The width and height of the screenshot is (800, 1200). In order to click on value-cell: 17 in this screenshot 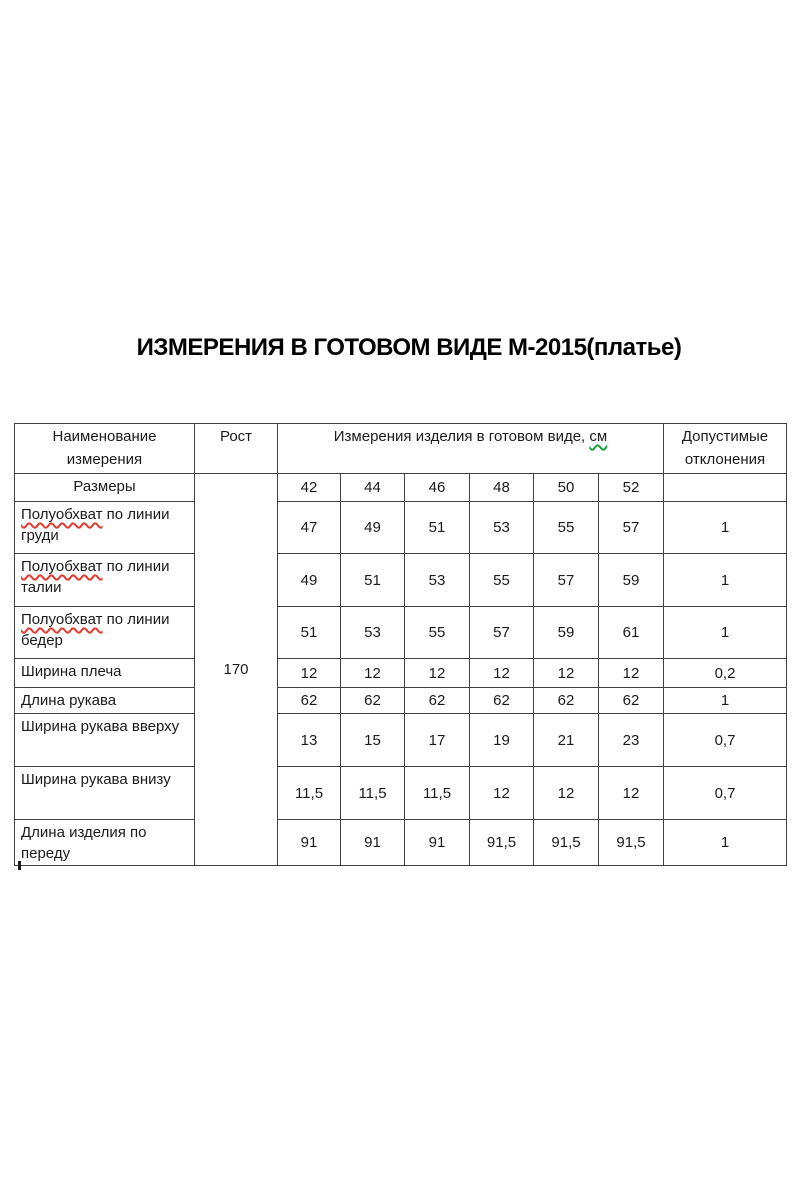, I will do `click(437, 740)`.